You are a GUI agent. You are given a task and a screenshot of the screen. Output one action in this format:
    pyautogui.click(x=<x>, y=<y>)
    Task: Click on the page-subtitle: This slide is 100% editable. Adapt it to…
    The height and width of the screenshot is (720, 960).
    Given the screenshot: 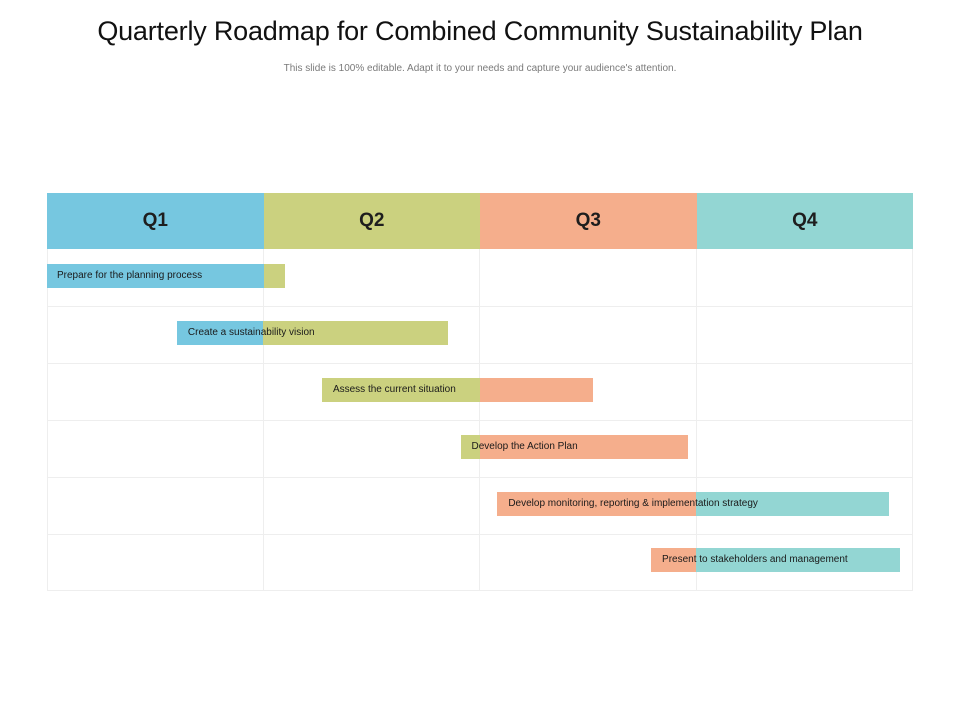 What is the action you would take?
    pyautogui.click(x=480, y=68)
    